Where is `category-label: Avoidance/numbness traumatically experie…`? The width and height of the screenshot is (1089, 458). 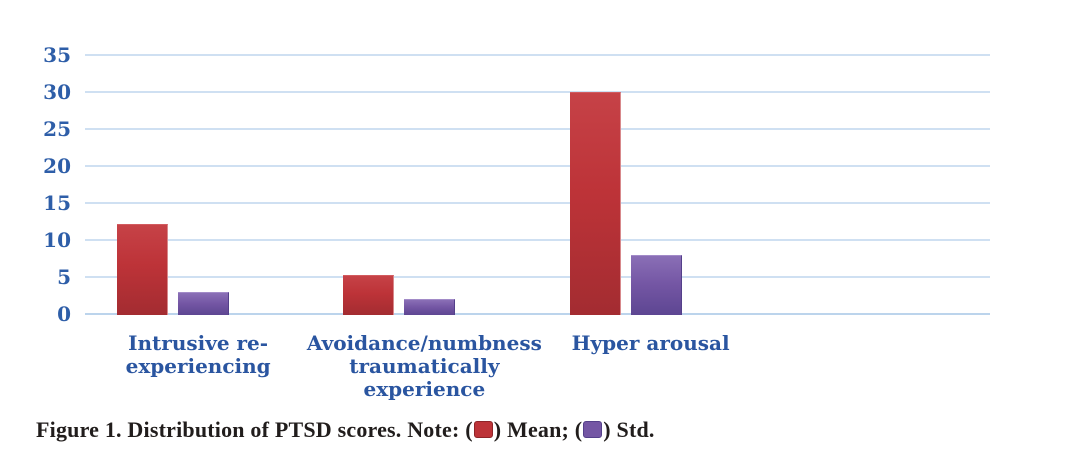
category-label: Avoidance/numbness traumatically experie… is located at coordinates (424, 366).